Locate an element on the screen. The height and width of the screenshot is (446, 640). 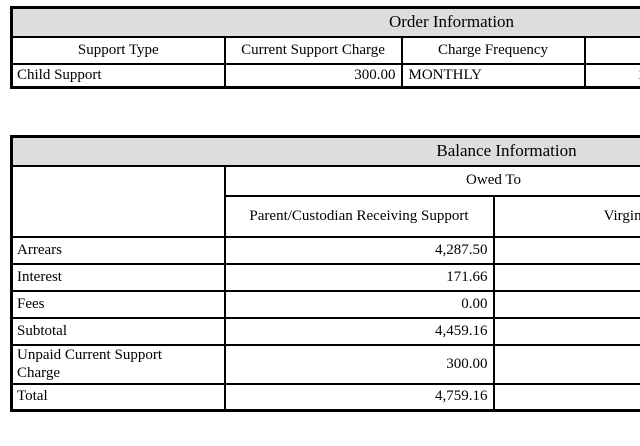
parent-amount-cell: 171.66 is located at coordinates (359, 277).